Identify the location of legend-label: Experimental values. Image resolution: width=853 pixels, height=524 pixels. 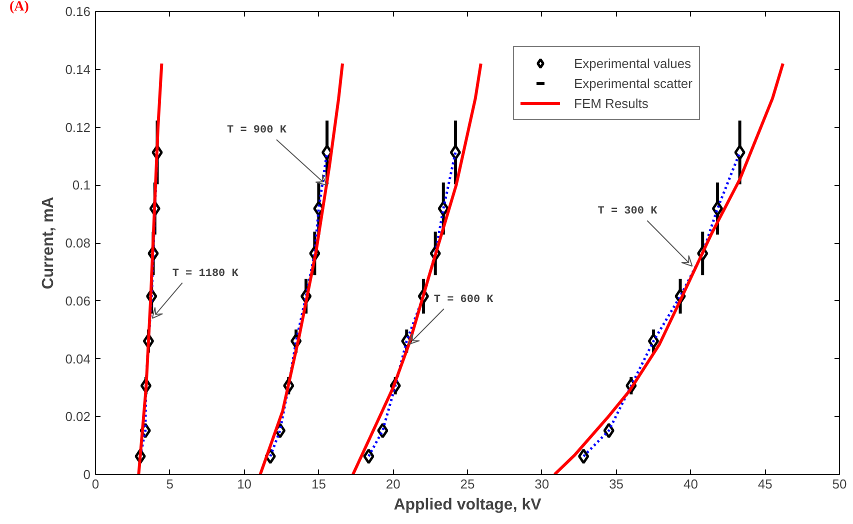
(633, 63).